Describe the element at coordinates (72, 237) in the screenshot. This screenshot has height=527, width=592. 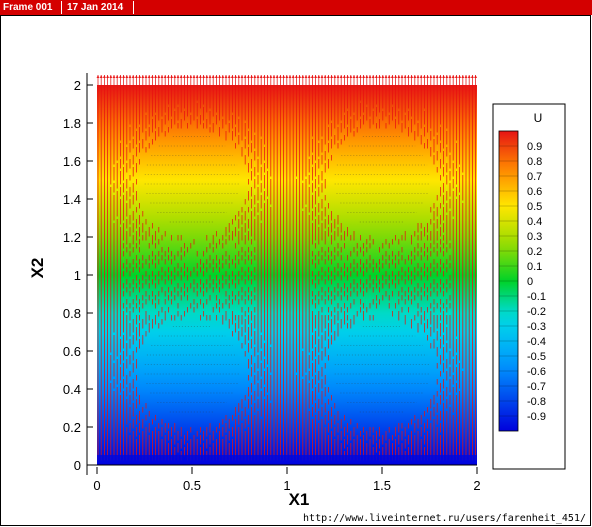
I see `y-tick-label: 1.2` at that location.